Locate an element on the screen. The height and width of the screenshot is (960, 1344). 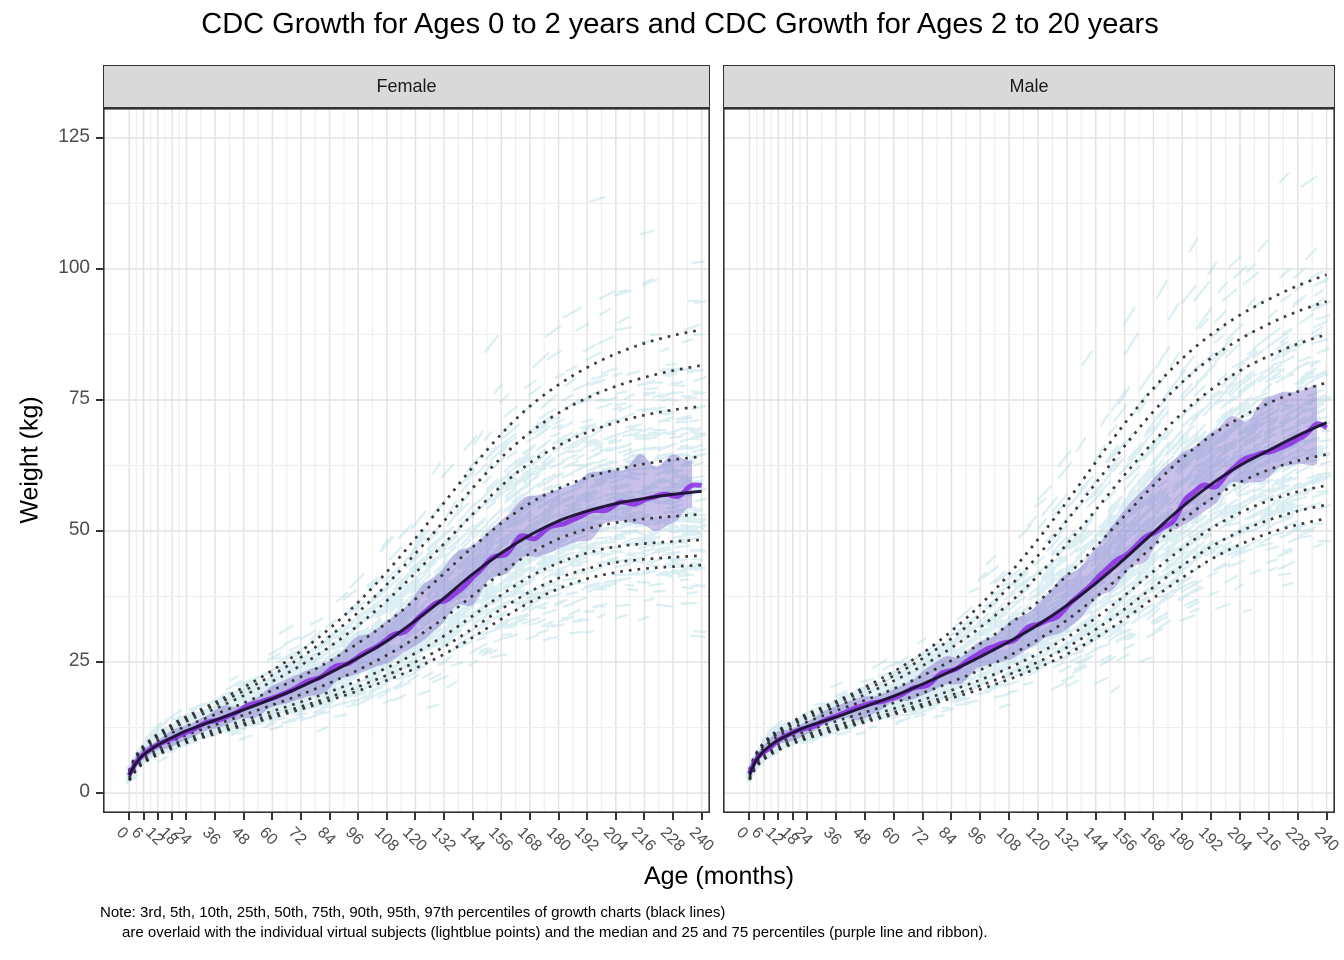
y-tick-label: 100 is located at coordinates (74, 267).